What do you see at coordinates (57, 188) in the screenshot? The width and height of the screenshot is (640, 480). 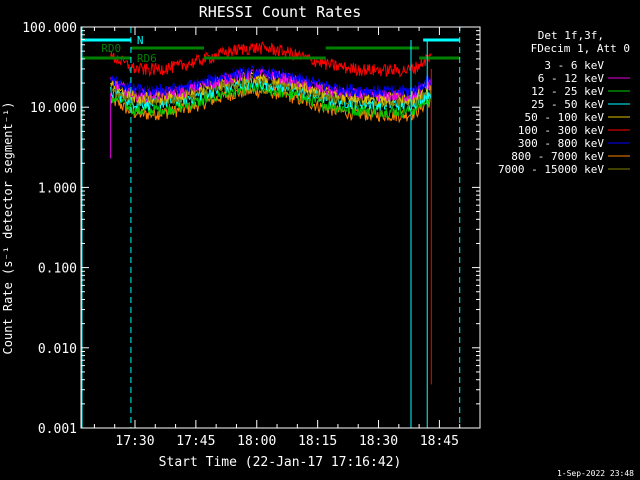 I see `y-tick-label: 1.000` at bounding box center [57, 188].